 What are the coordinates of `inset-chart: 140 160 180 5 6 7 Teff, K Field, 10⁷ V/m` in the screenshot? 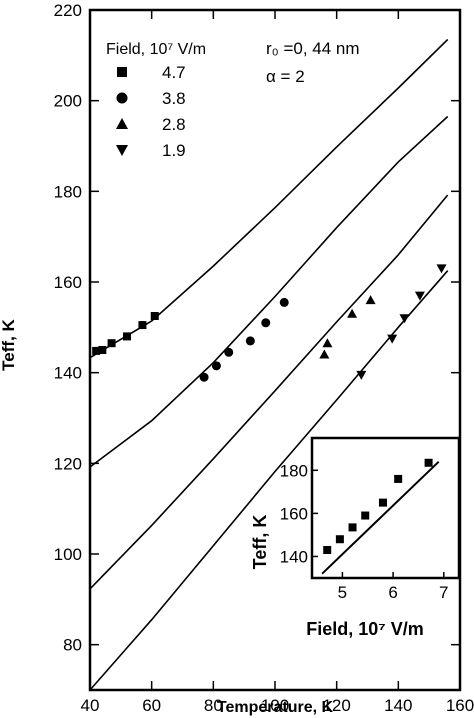 It's located at (355, 537).